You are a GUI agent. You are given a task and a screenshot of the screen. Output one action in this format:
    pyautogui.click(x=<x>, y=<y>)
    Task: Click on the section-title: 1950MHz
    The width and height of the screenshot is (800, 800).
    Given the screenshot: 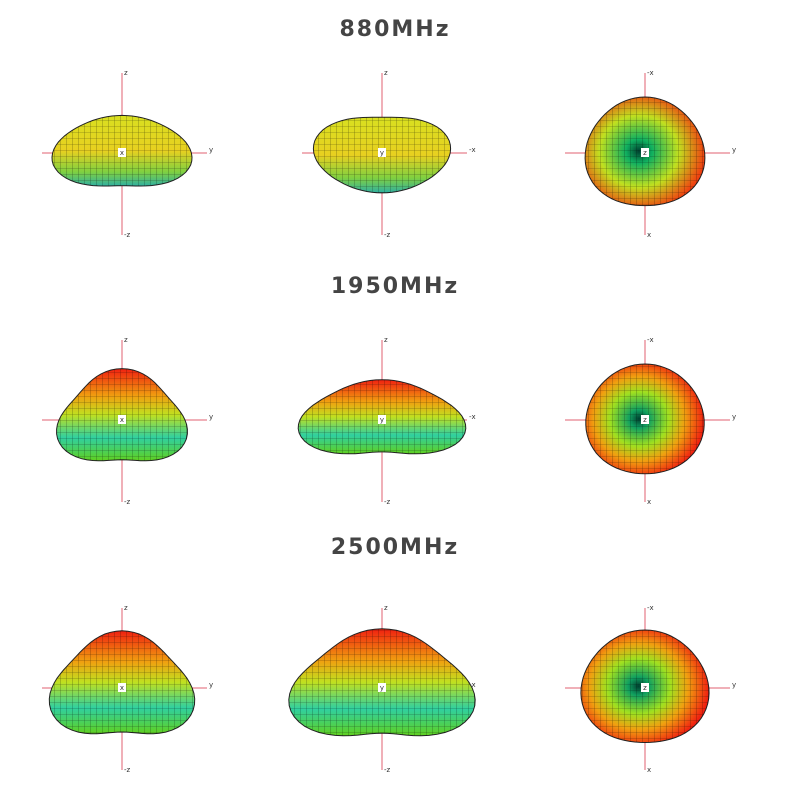 What is the action you would take?
    pyautogui.click(x=395, y=286)
    